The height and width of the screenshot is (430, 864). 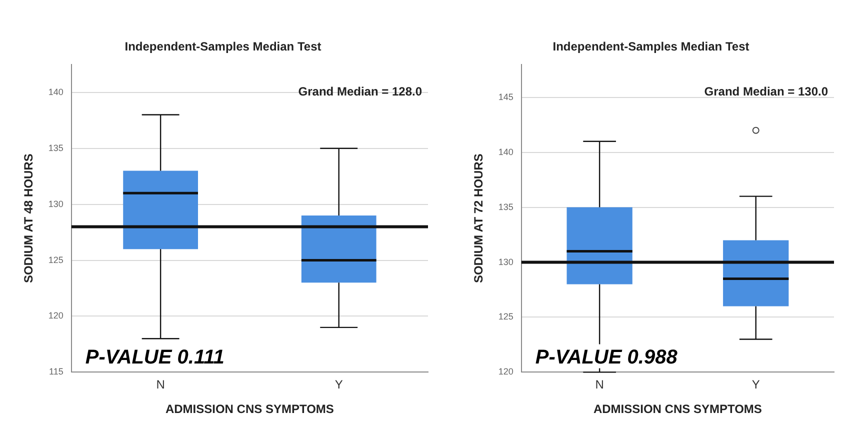 What do you see at coordinates (29, 218) in the screenshot?
I see `y-axis-title: SODIUM AT 48 HOURS` at bounding box center [29, 218].